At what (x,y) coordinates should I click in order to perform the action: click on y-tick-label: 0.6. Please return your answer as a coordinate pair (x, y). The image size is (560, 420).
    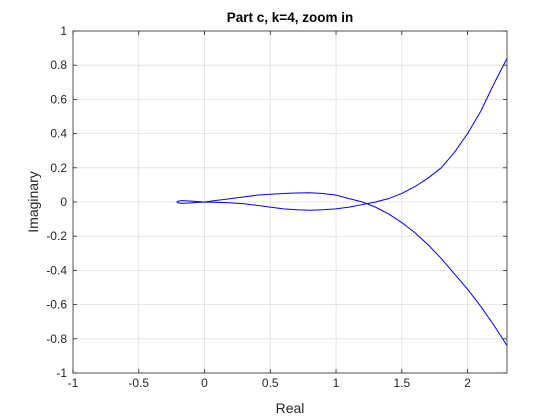
    Looking at the image, I should click on (58, 99).